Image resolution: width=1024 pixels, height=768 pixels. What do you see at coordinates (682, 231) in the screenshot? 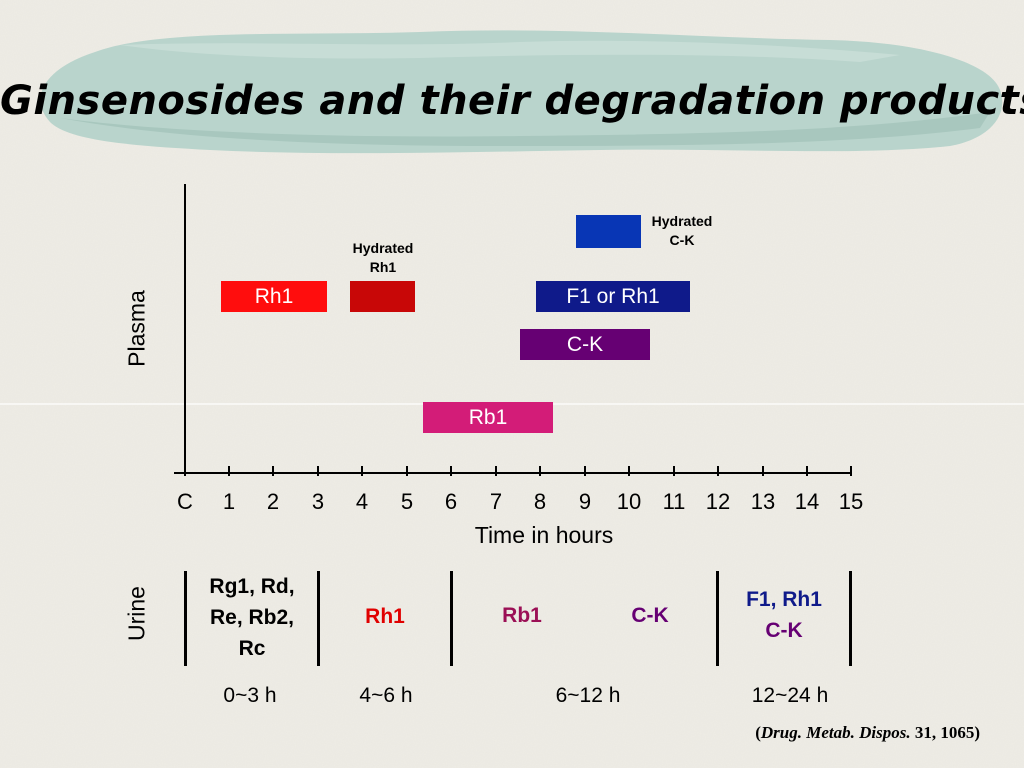
I see `annotation-hydrated-ck: Hydrated C-K` at bounding box center [682, 231].